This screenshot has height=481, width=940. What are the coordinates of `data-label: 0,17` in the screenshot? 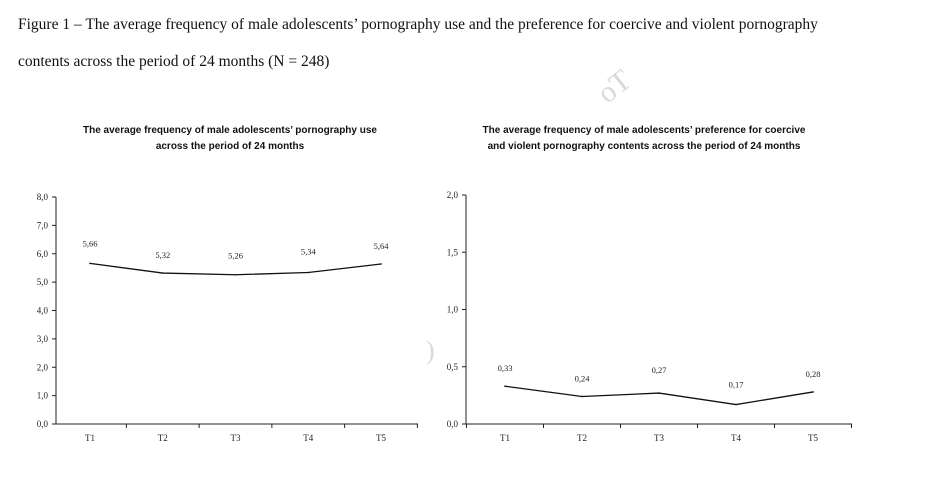 It's located at (736, 385).